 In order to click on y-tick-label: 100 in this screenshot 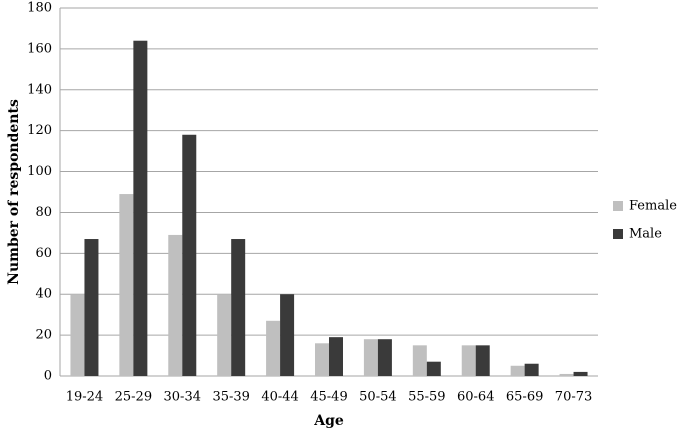, I will do `click(39, 171)`.